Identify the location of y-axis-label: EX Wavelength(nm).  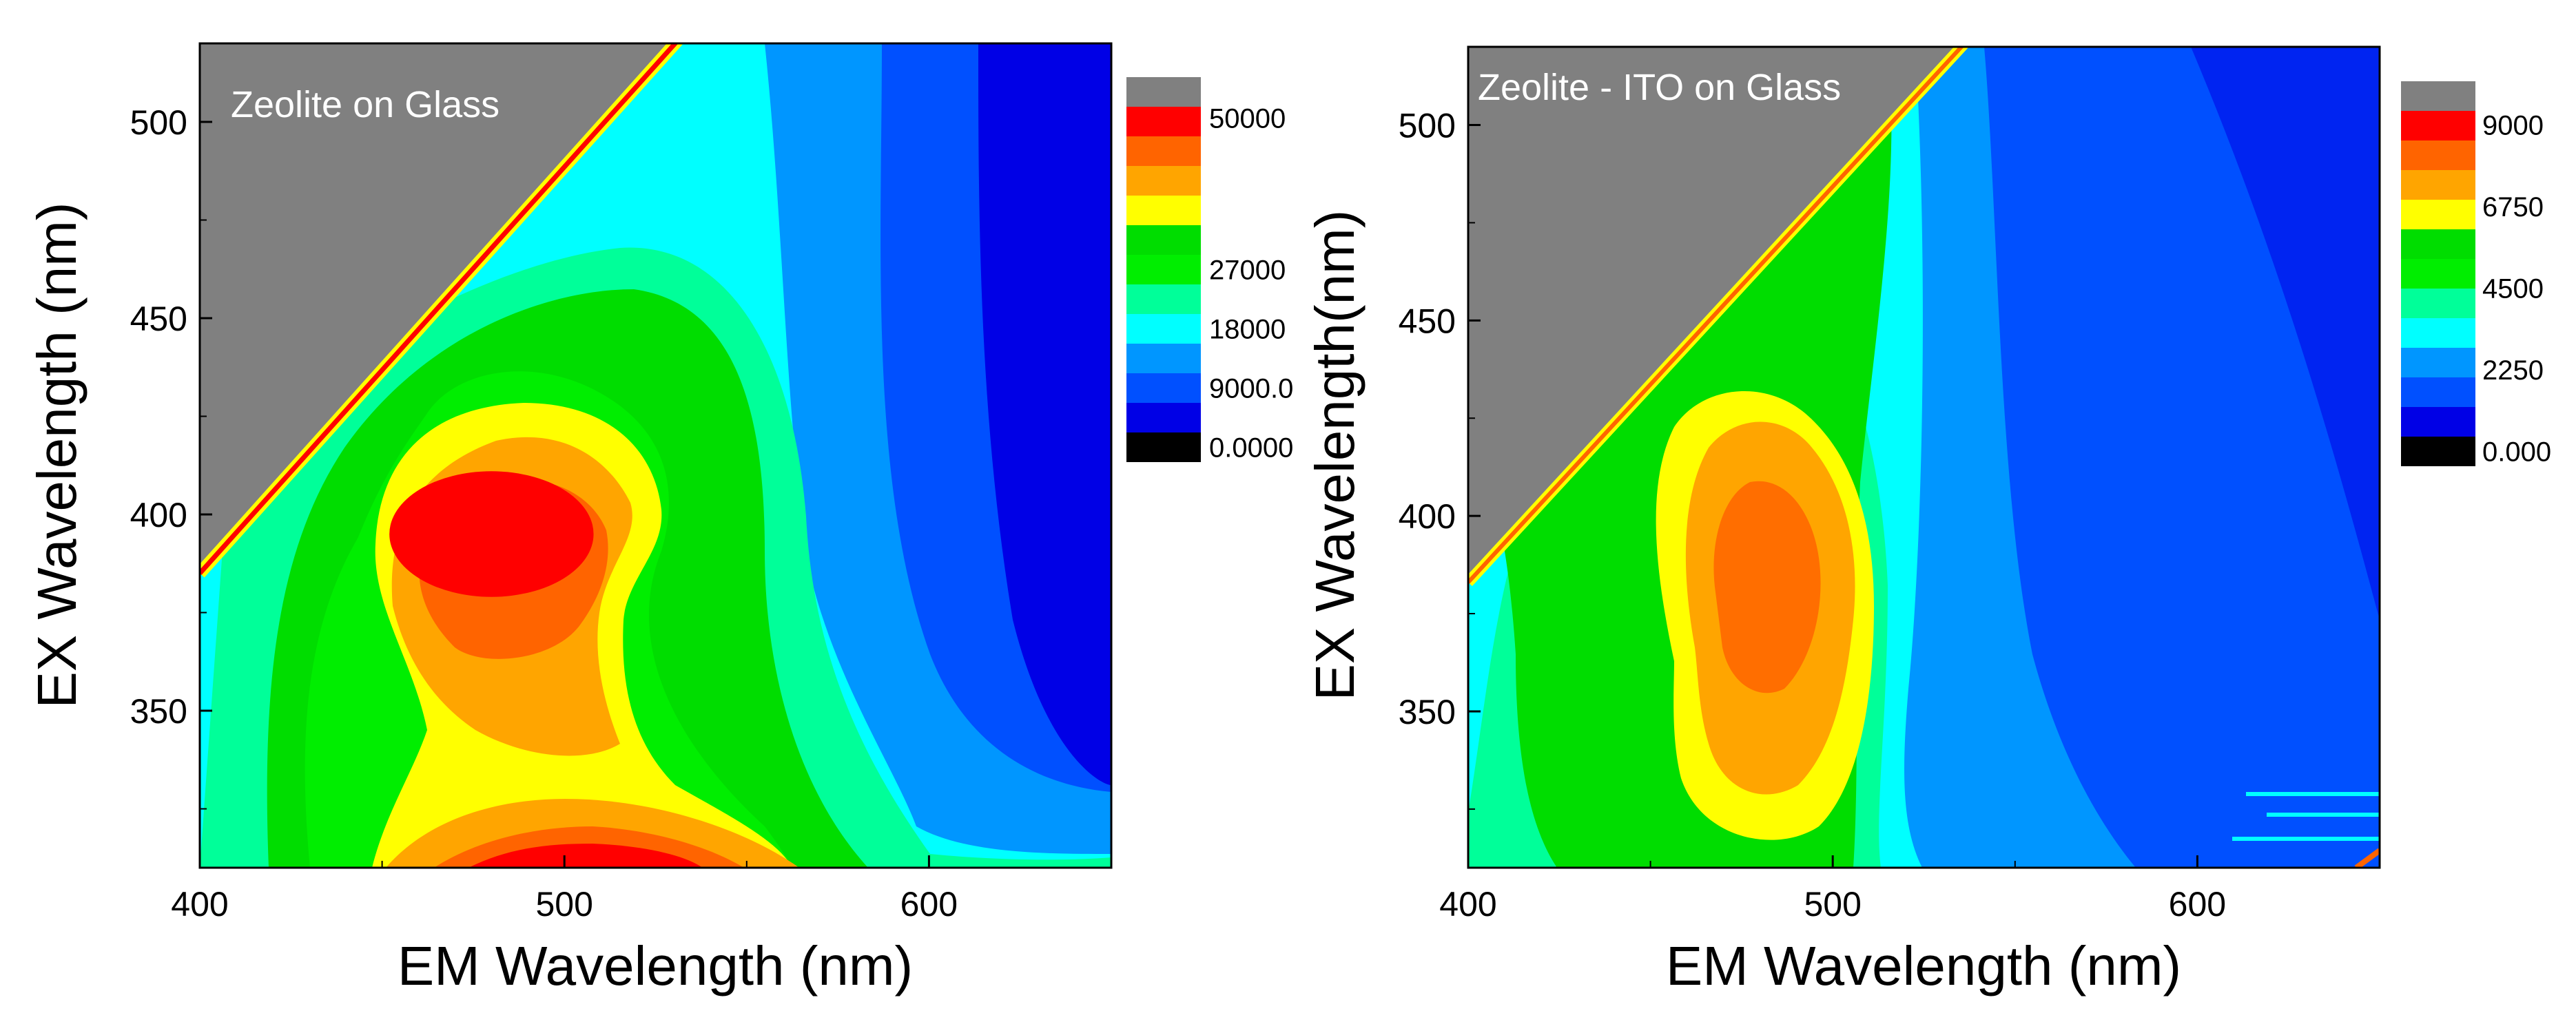
(1335, 455).